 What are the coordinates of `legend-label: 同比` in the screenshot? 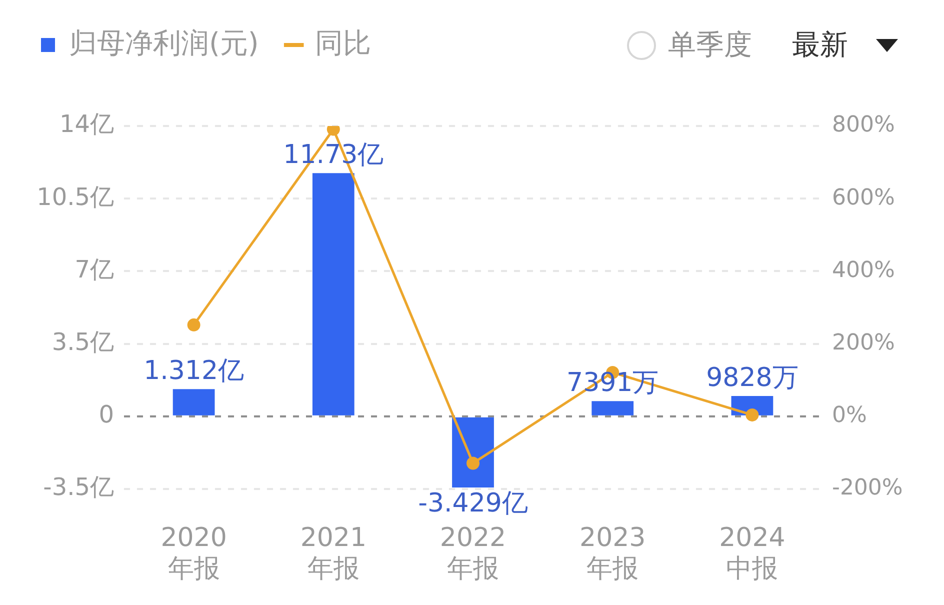 It's located at (342, 43).